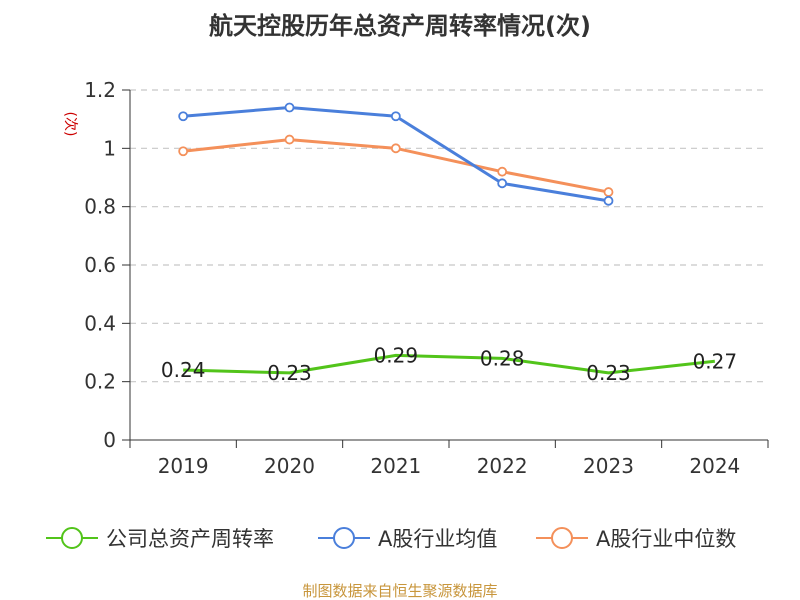 Image resolution: width=800 pixels, height=600 pixels. Describe the element at coordinates (437, 539) in the screenshot. I see `legend-label: A股行业均值` at that location.